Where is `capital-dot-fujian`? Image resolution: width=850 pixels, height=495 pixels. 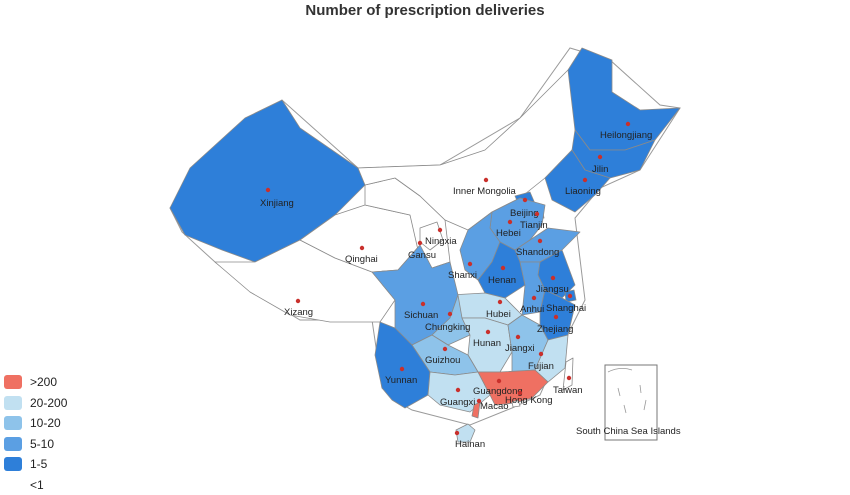 capital-dot-fujian is located at coordinates (541, 354).